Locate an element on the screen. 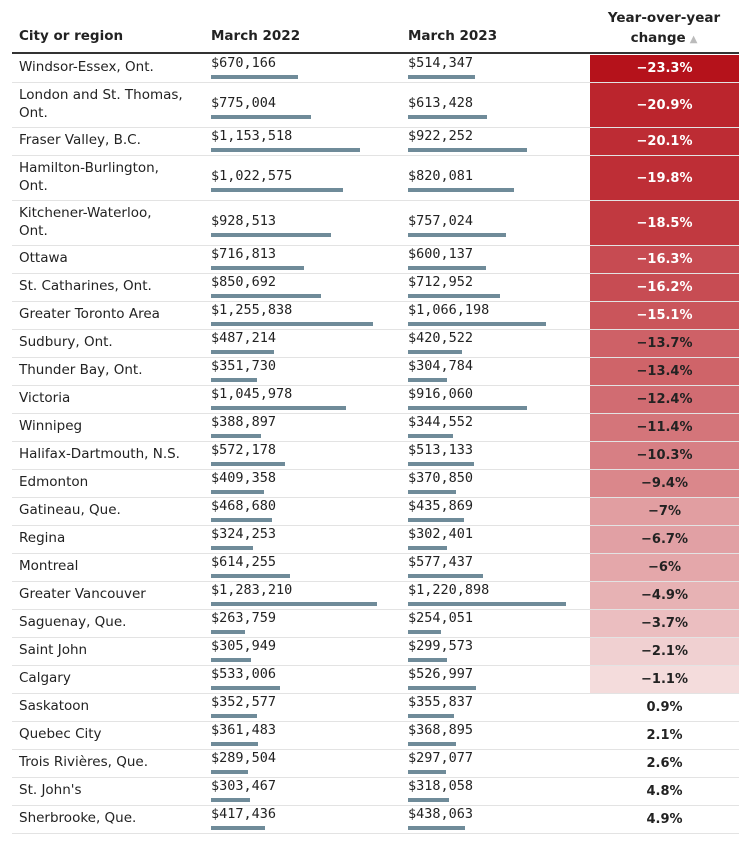 The image size is (743, 843). value-march-2022: $670,166 is located at coordinates (244, 63).